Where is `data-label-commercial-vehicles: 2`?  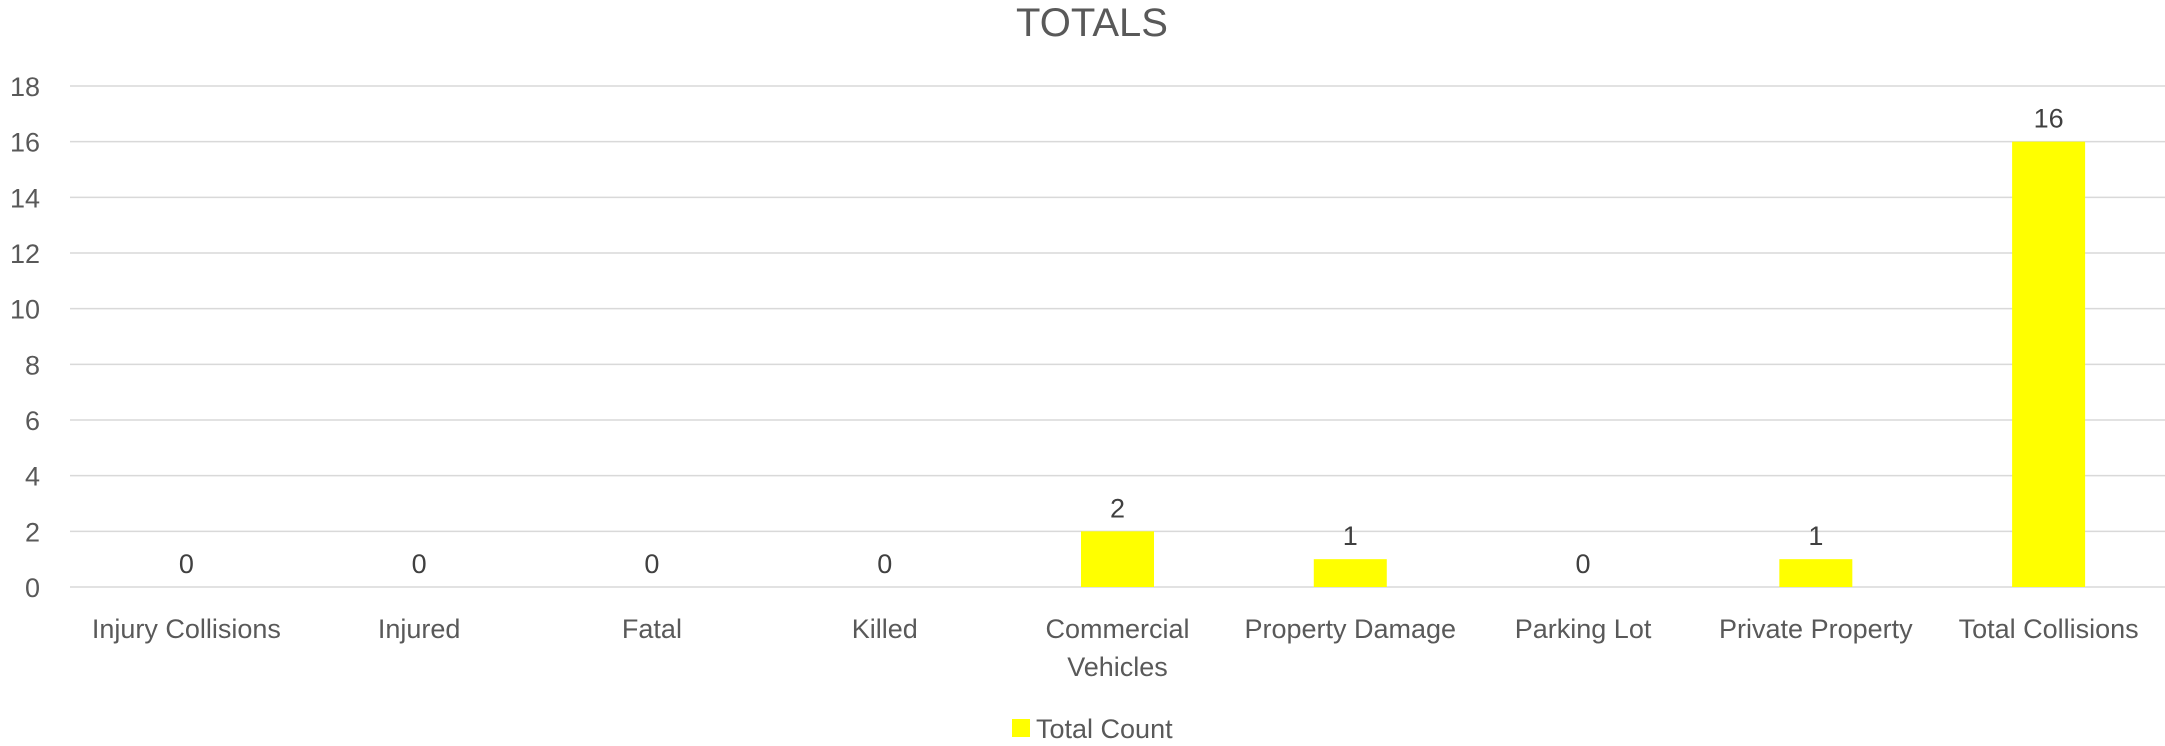
data-label-commercial-vehicles: 2 is located at coordinates (1117, 508).